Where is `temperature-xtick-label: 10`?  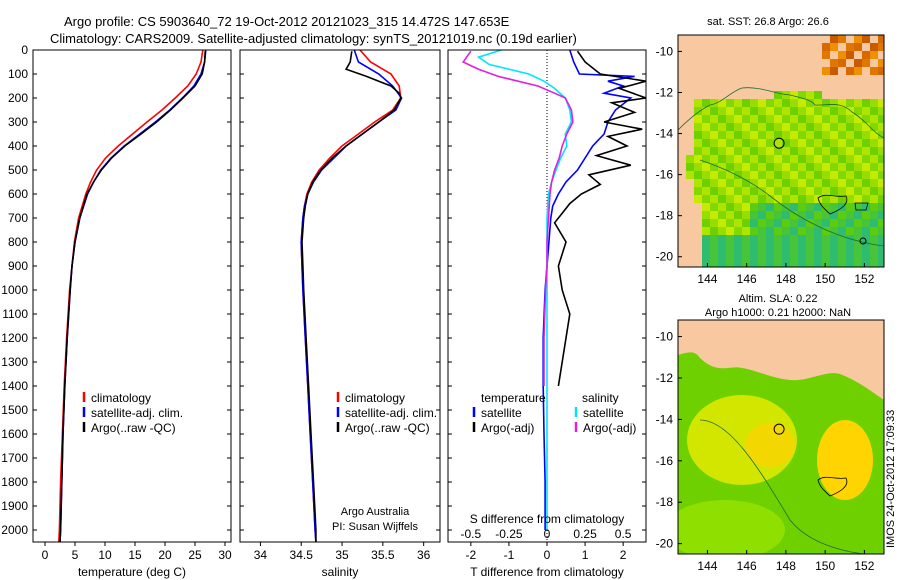 temperature-xtick-label: 10 is located at coordinates (105, 555).